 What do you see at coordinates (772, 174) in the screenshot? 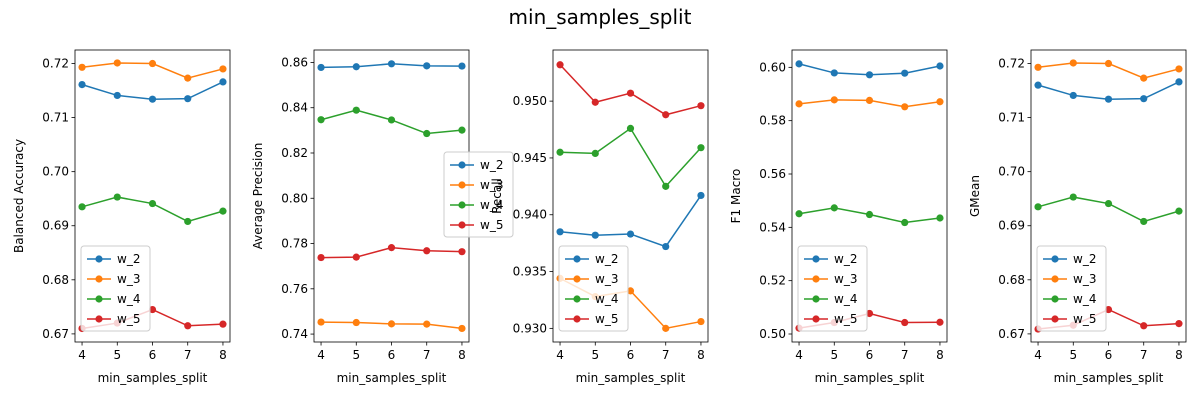
I see `y-tick-label: 0.56` at bounding box center [772, 174].